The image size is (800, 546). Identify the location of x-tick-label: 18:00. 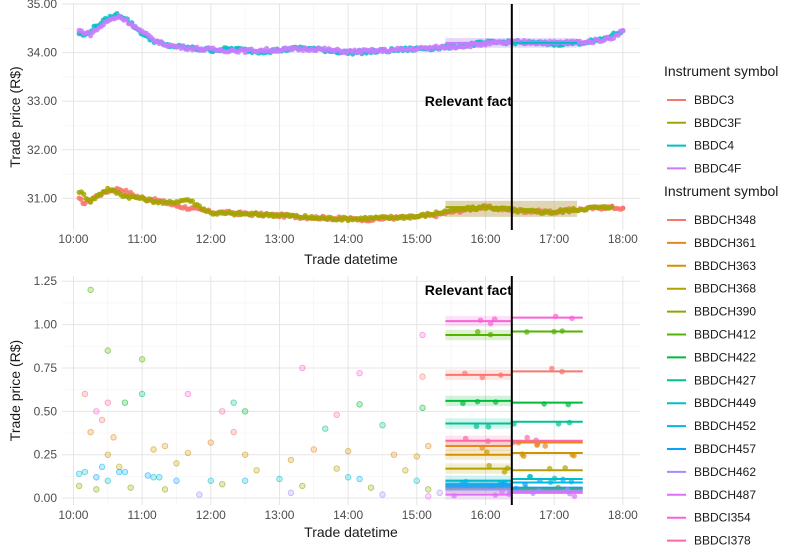
(623, 239).